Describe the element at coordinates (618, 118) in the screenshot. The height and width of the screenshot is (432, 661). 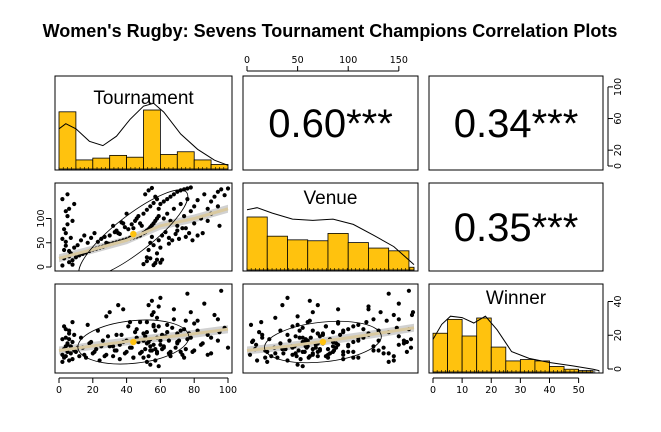
I see `tick-label: 60` at that location.